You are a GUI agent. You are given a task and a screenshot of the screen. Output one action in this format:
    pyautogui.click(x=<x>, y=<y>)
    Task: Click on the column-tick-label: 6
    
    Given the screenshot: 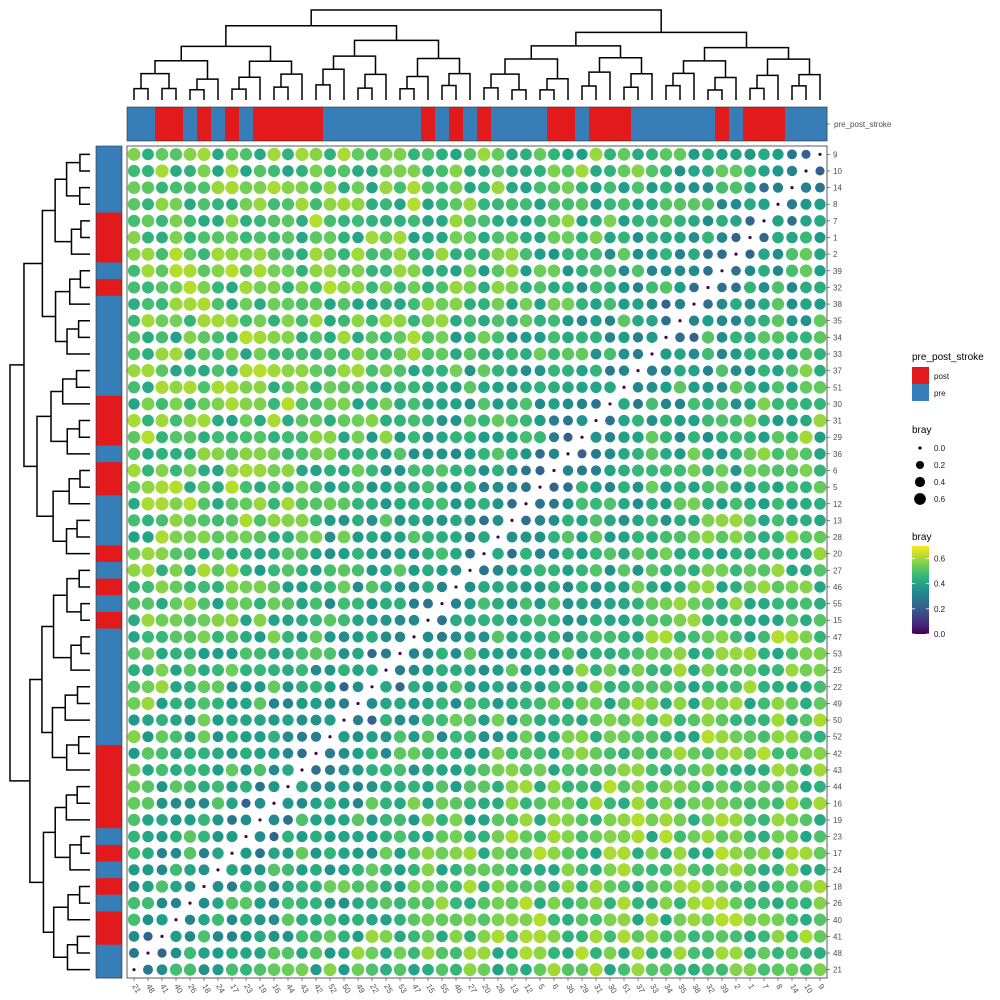 What is the action you would take?
    pyautogui.click(x=555, y=987)
    